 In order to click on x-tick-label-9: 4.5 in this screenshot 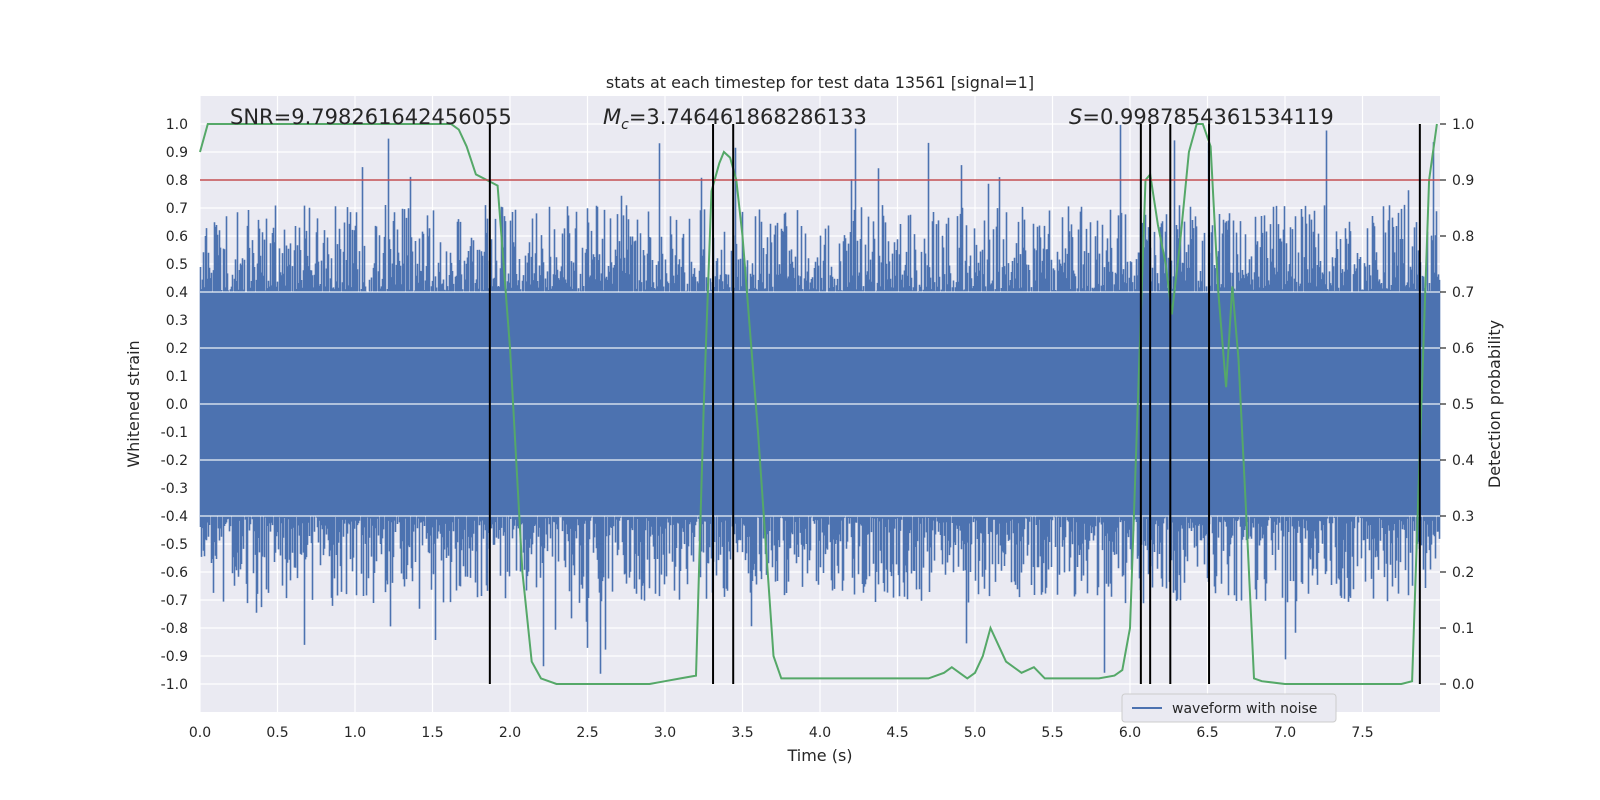, I will do `click(897, 733)`.